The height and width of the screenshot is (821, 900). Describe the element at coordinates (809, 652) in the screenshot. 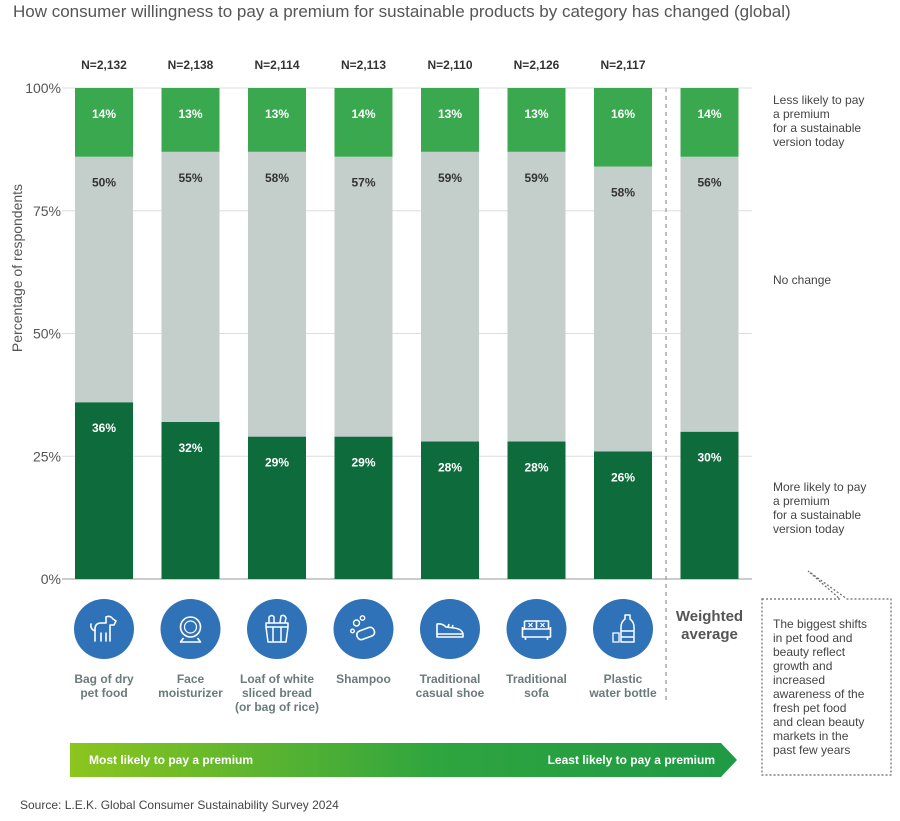

I see `callout-line: beauty reflect` at that location.